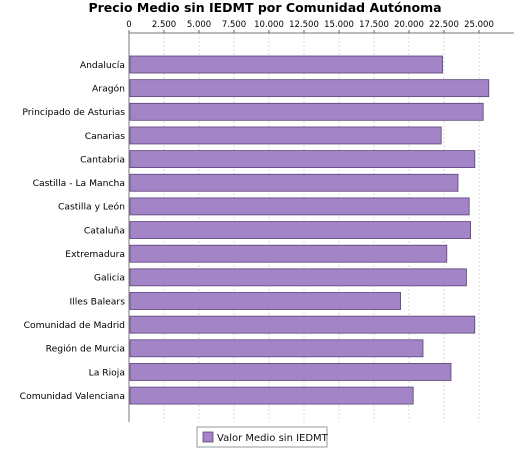 The height and width of the screenshot is (450, 525). I want to click on category-label: Cantabria, so click(102, 159).